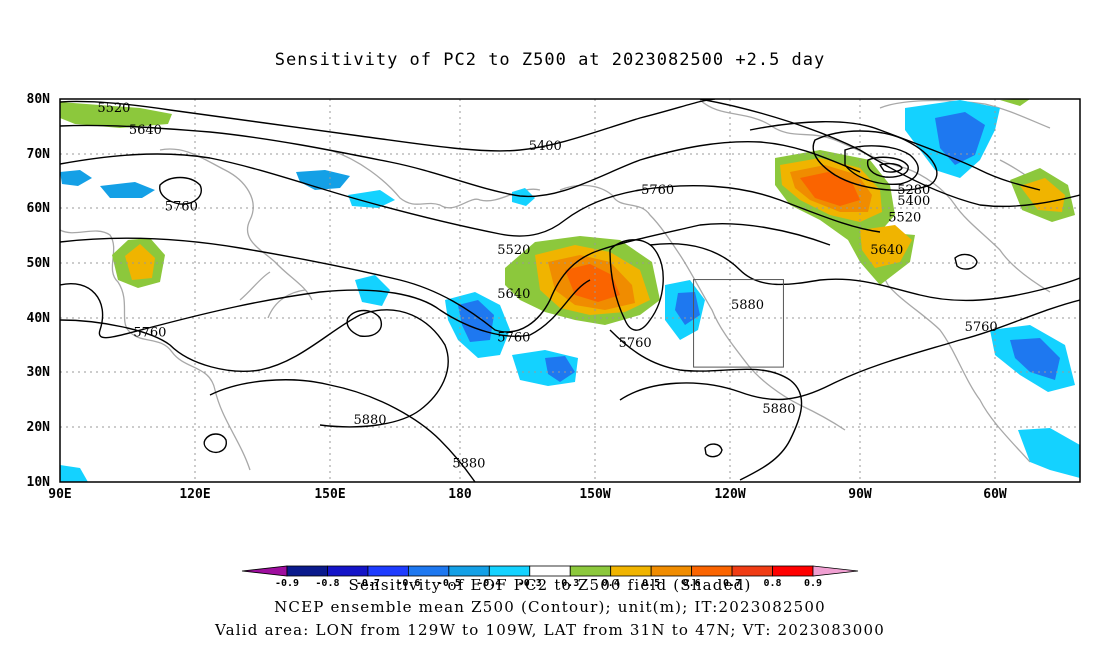  I want to click on lat-tick-label: 30N, so click(39, 372).